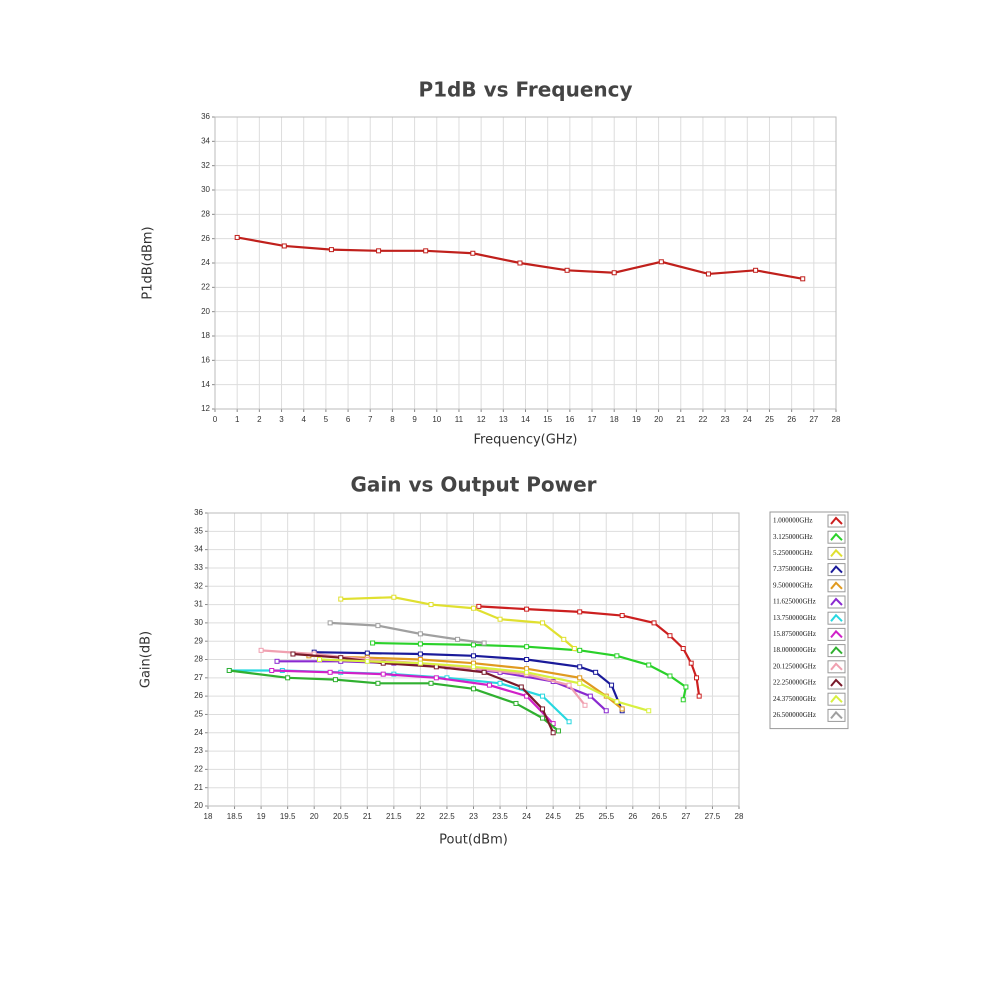 This screenshot has width=1000, height=1000. Describe the element at coordinates (198, 732) in the screenshot. I see `y-tick-label: 24` at that location.